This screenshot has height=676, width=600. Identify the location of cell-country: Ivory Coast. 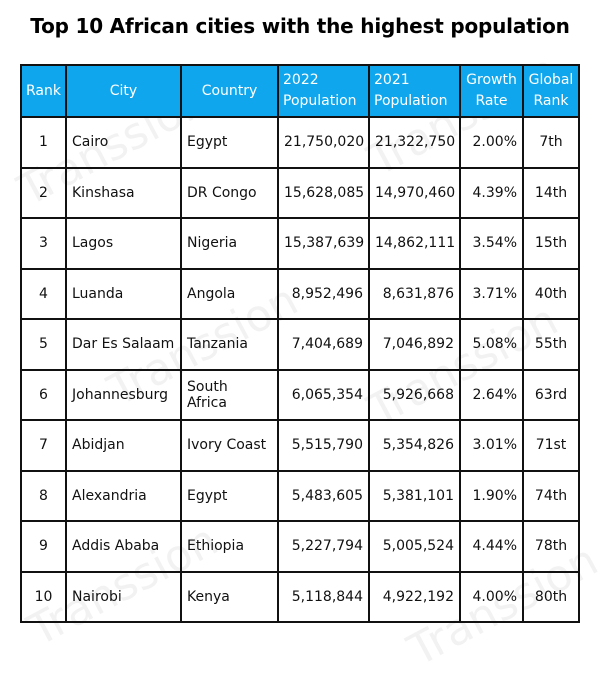
(229, 445).